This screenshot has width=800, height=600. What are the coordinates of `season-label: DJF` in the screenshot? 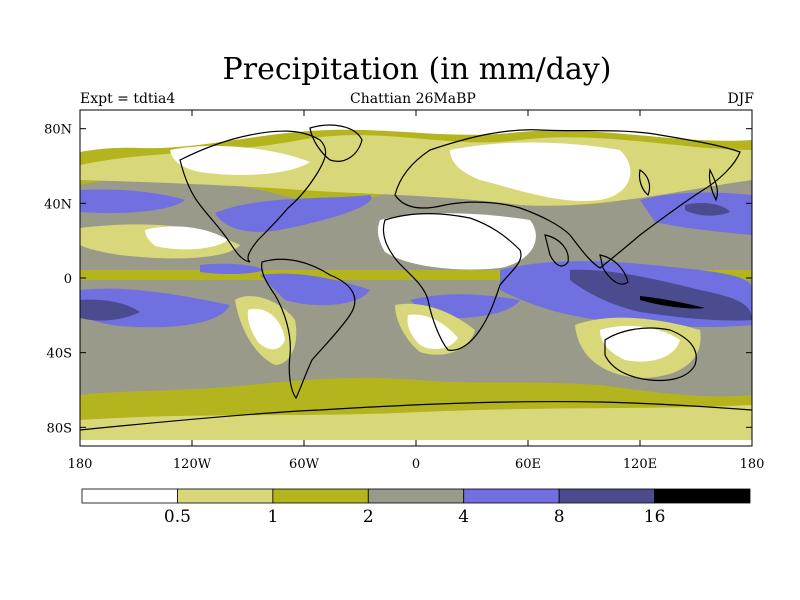 It's located at (740, 99).